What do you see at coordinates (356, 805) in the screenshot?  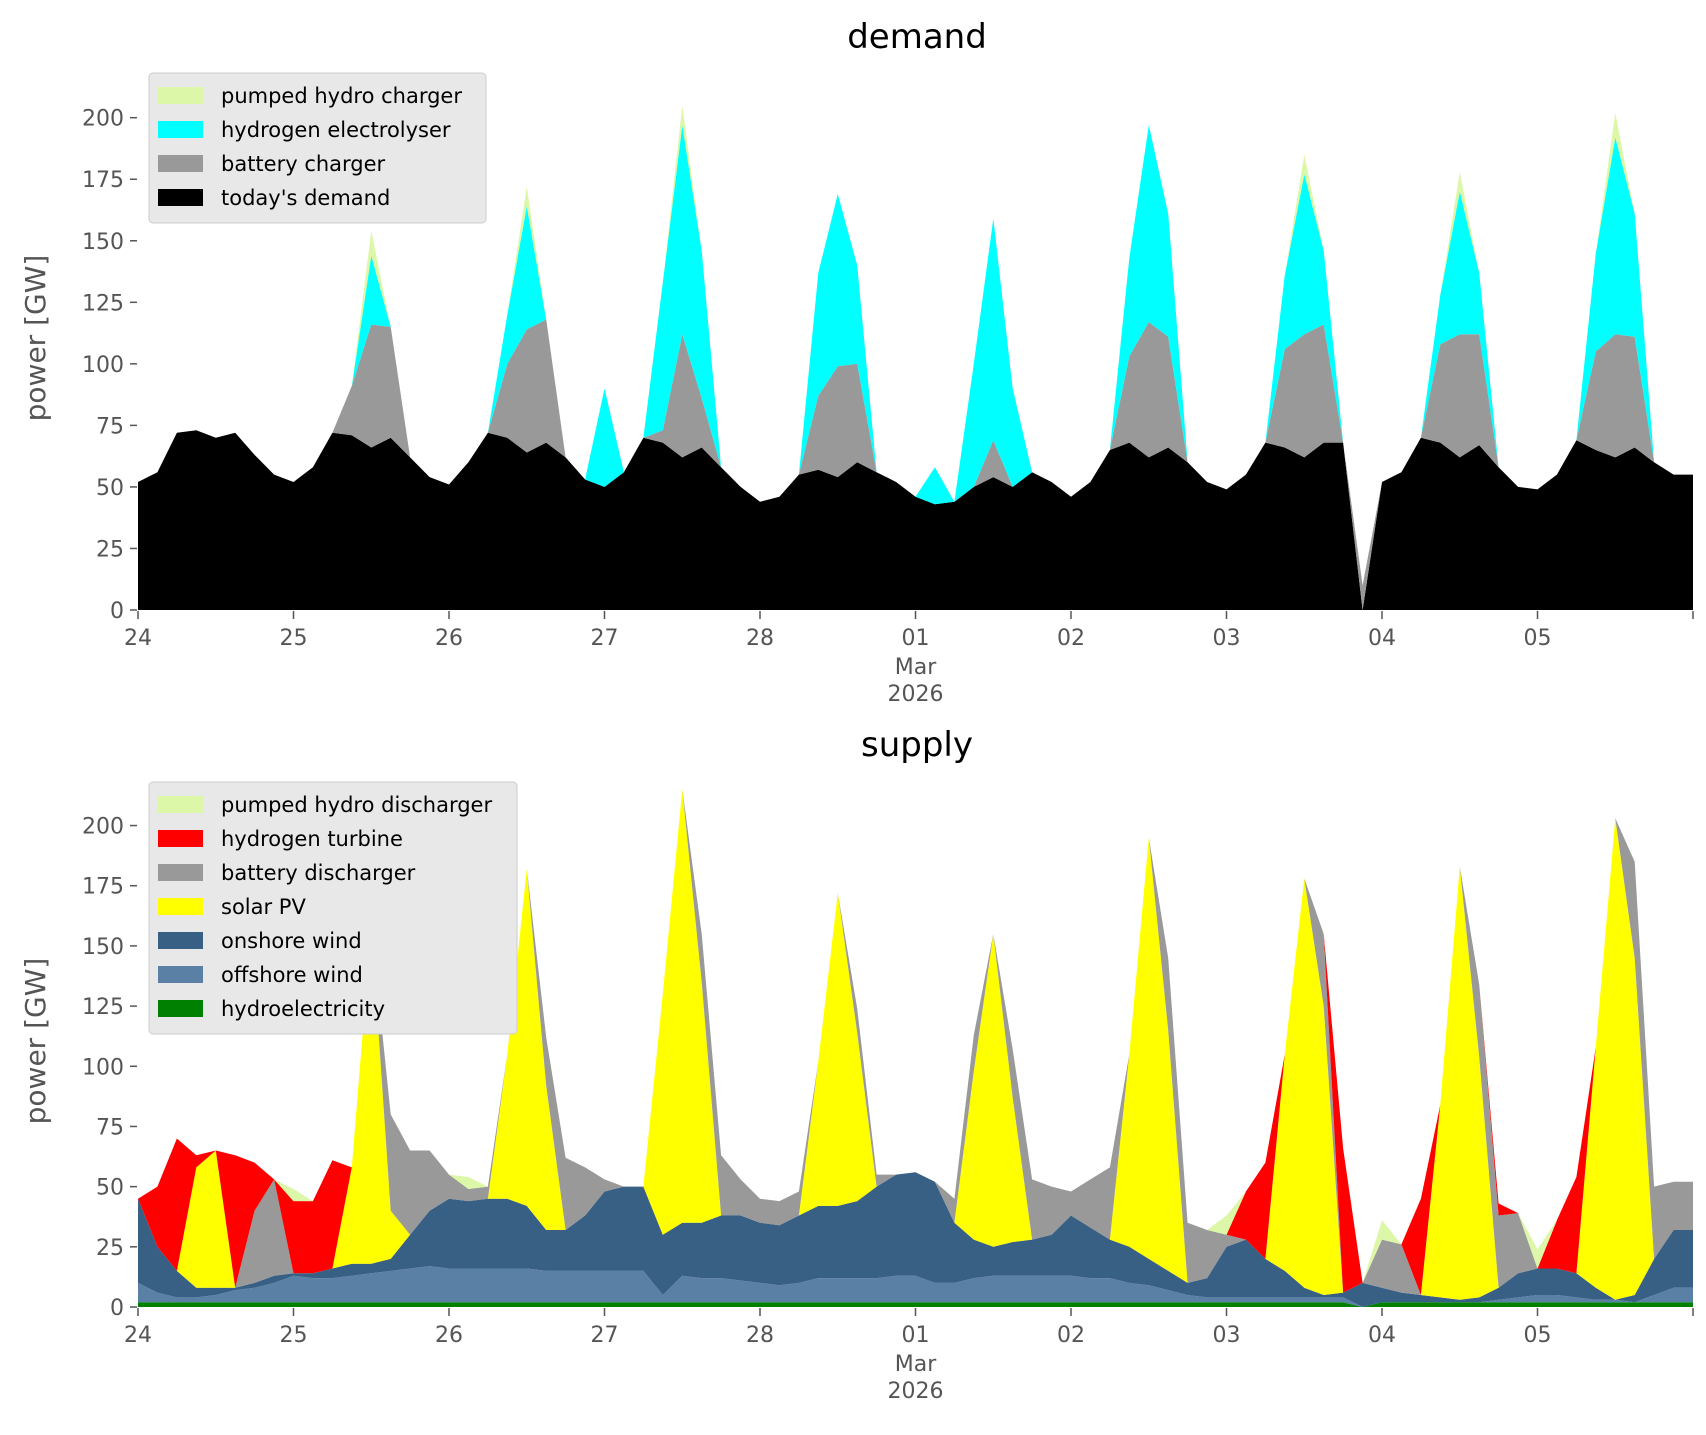 I see `legend-label: pumped hydro discharger` at bounding box center [356, 805].